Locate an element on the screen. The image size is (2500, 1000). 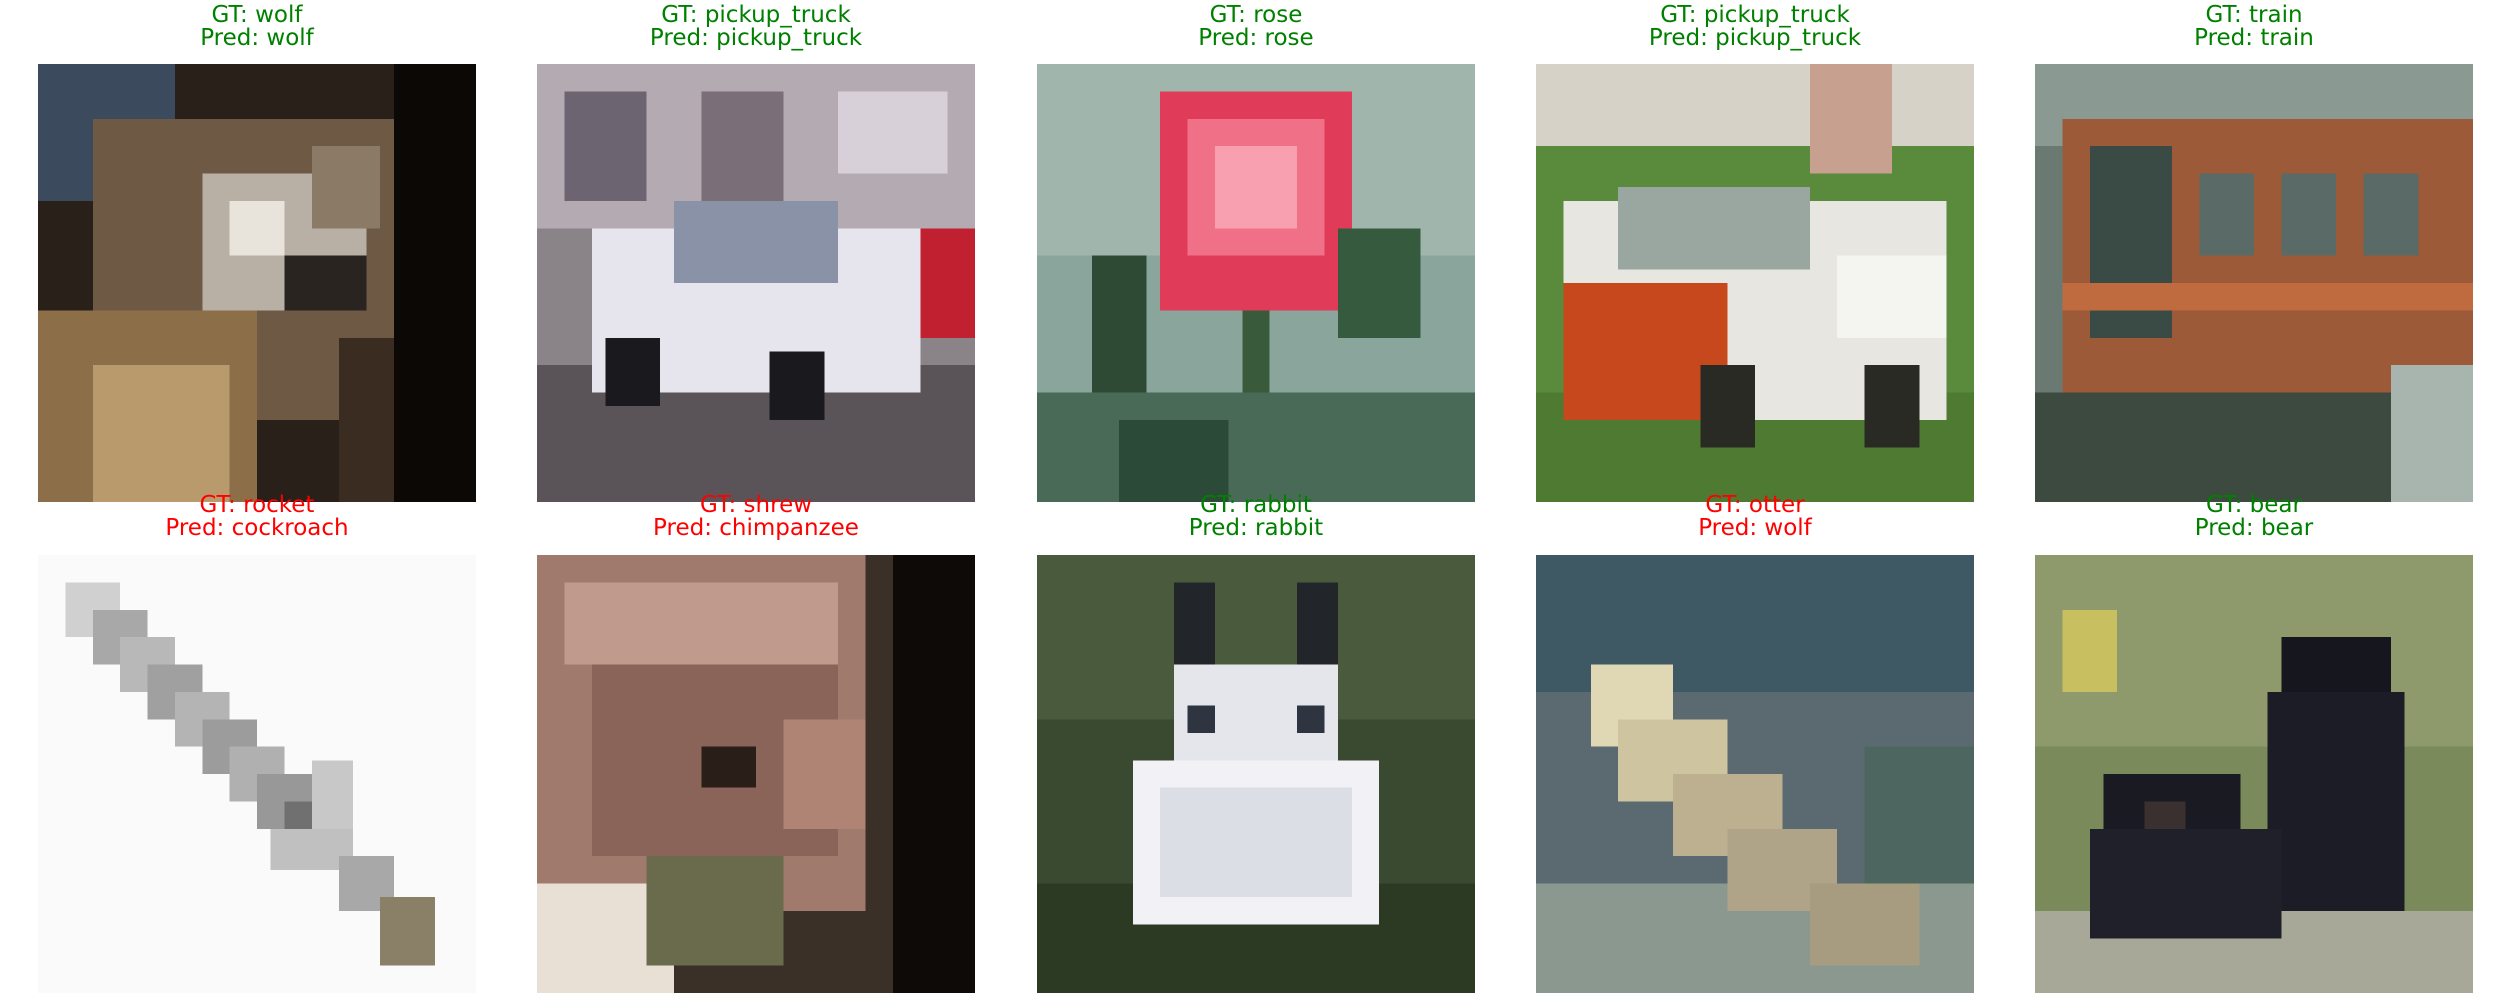
panel-caption: GT: shrew Pred: chimpanzee is located at coordinates (756, 517).